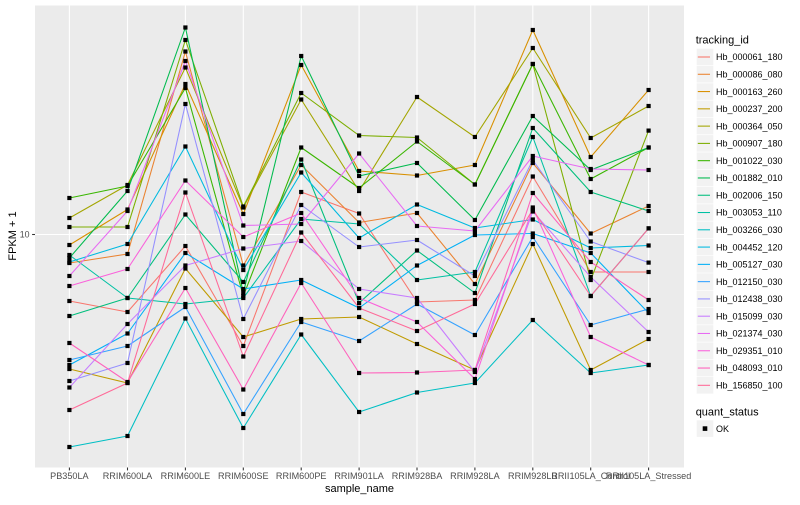 The width and height of the screenshot is (800, 505). Describe the element at coordinates (749, 178) in the screenshot. I see `svg-text: Hb_001882_010` at that location.